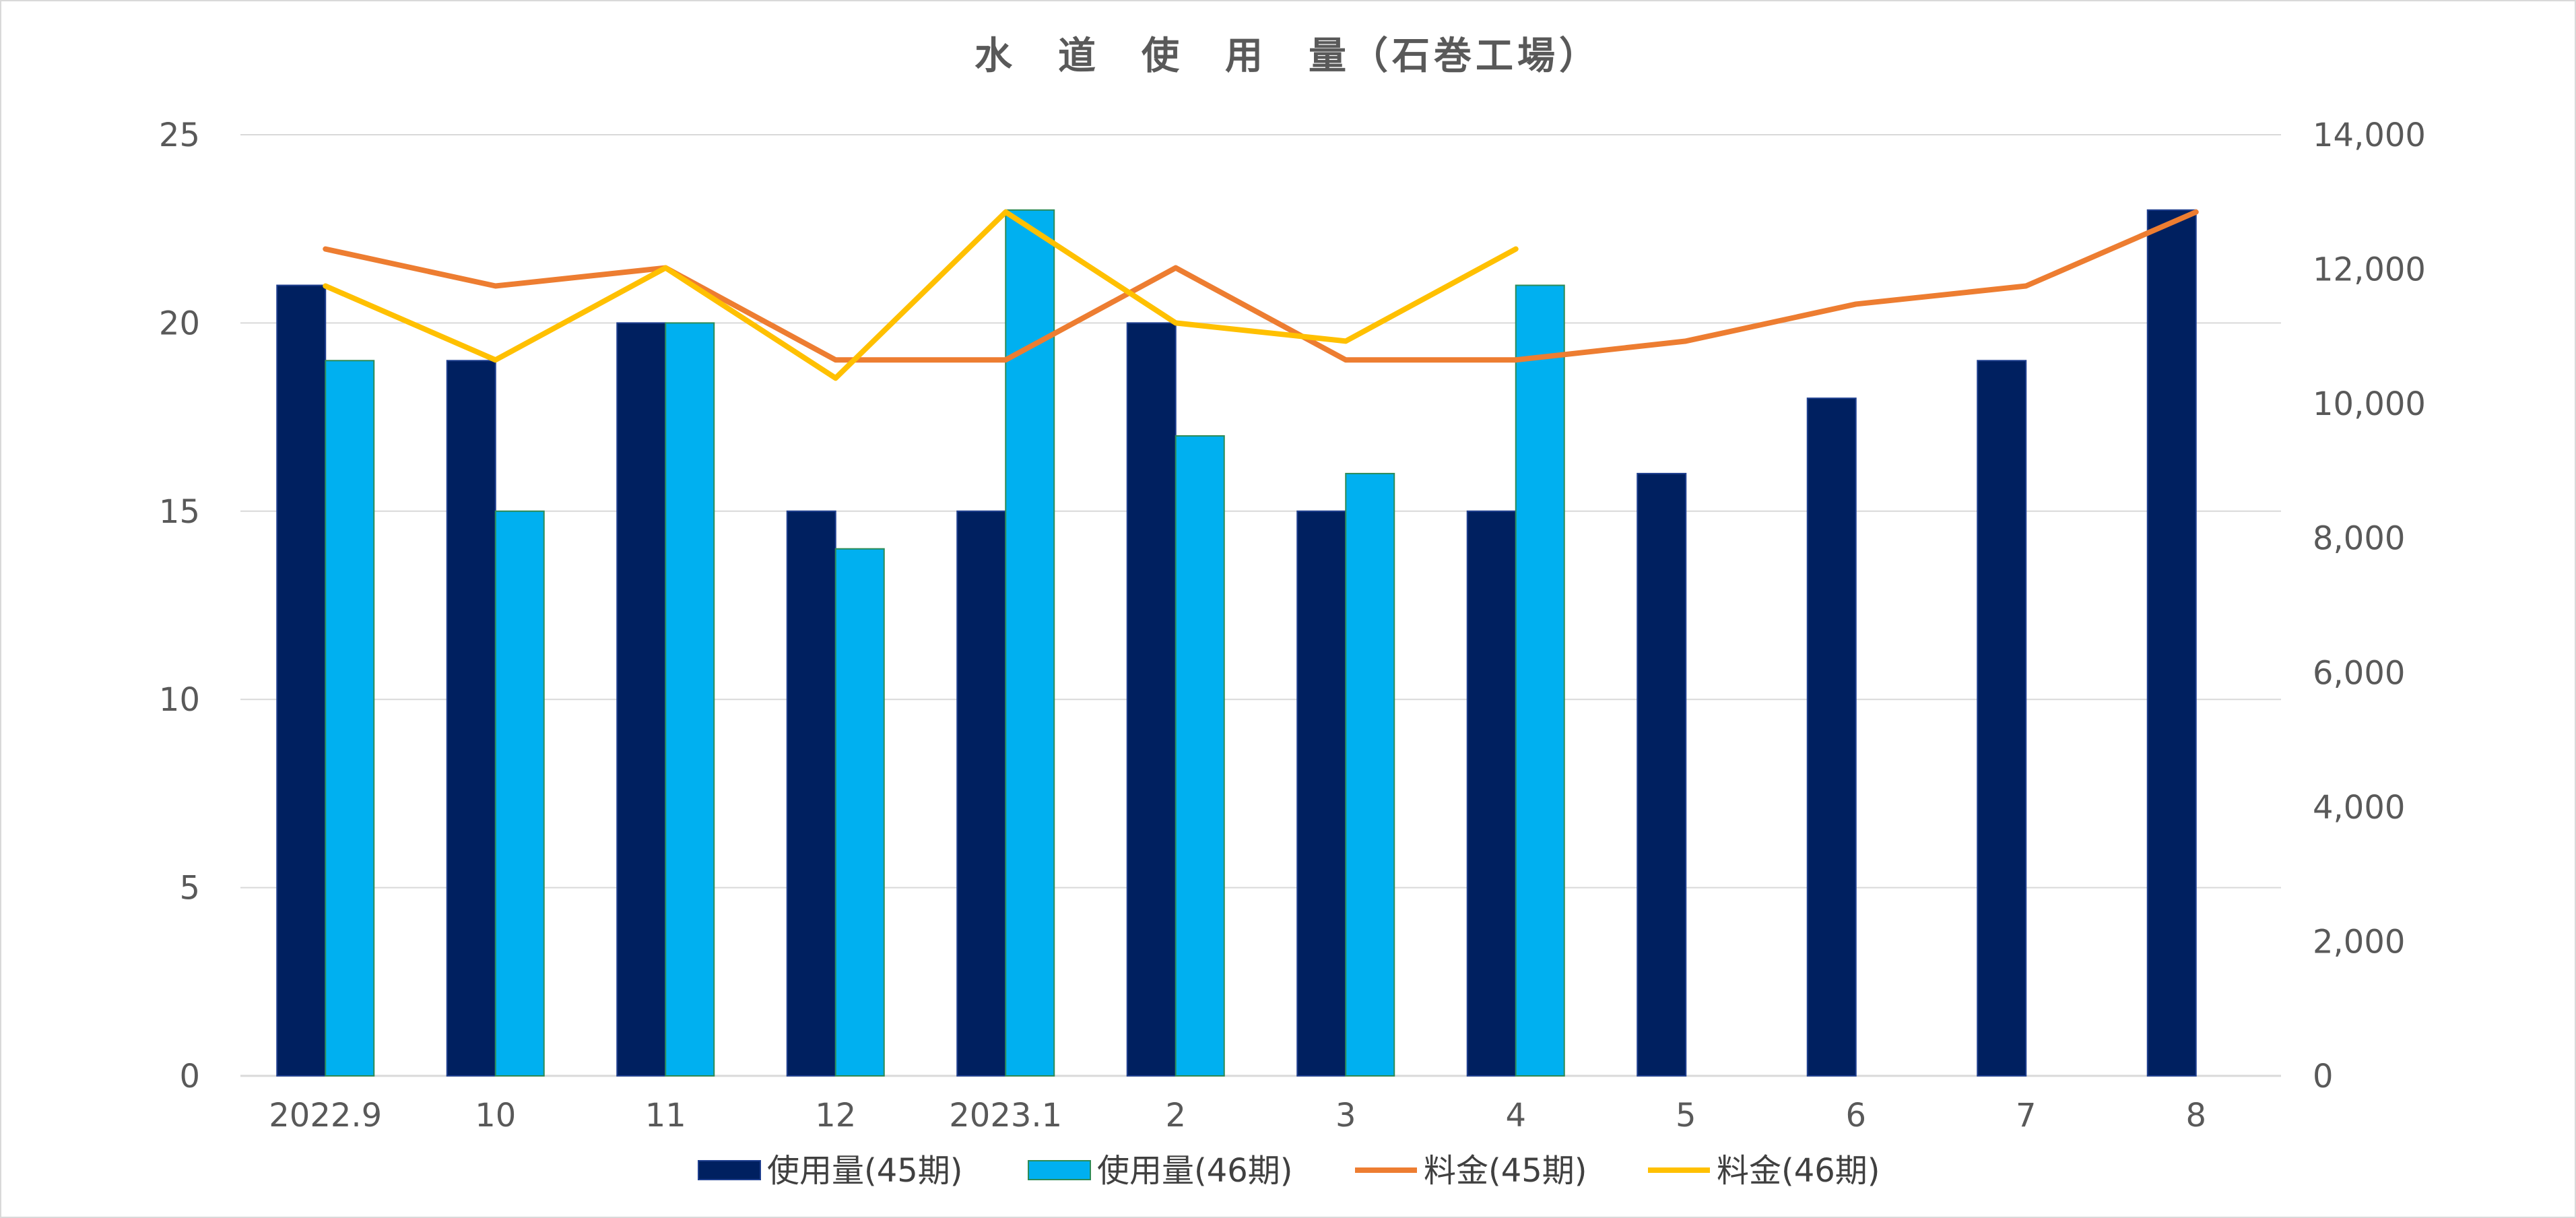  What do you see at coordinates (665, 1115) in the screenshot?
I see `x-tick-label: 11` at bounding box center [665, 1115].